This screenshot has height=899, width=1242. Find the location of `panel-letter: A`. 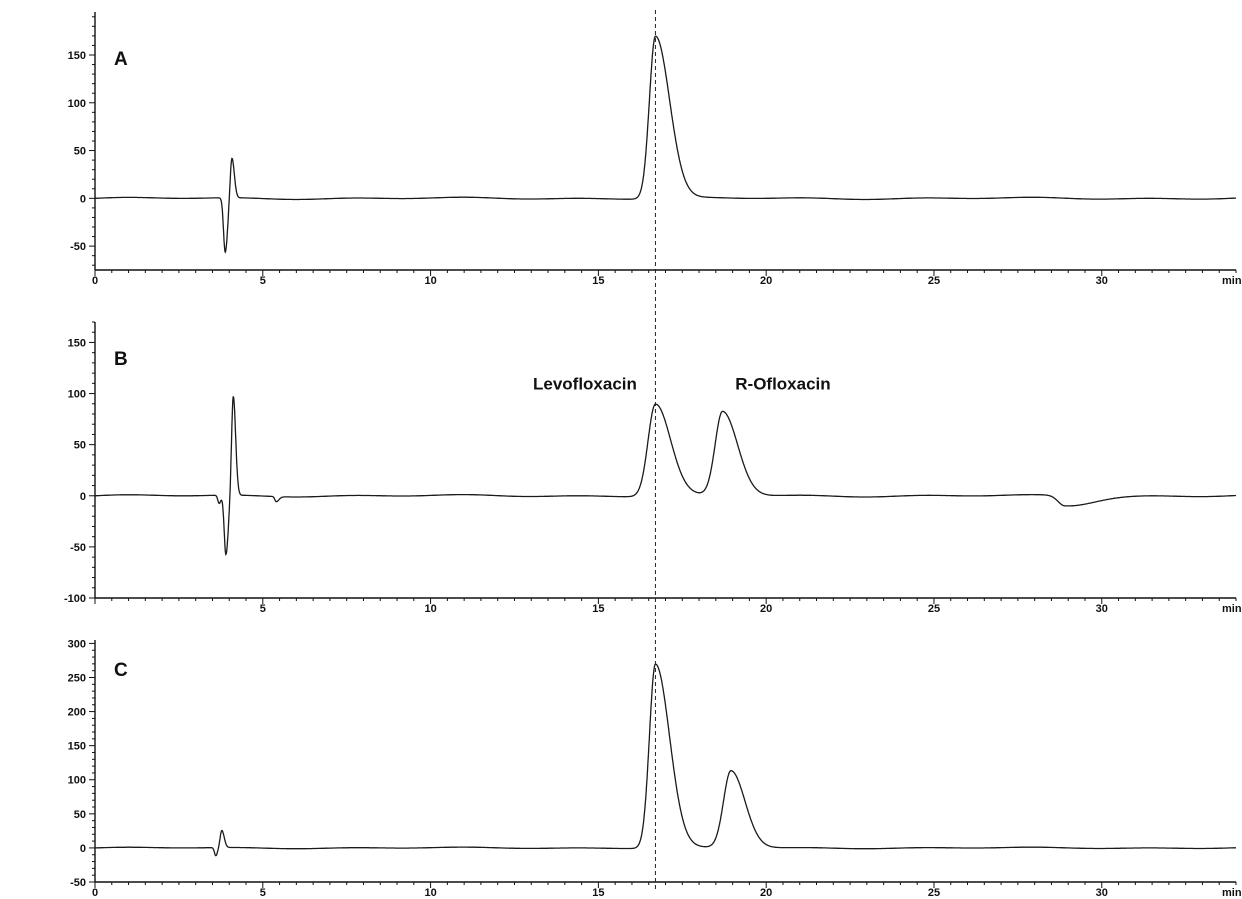

panel-letter: A is located at coordinates (121, 59).